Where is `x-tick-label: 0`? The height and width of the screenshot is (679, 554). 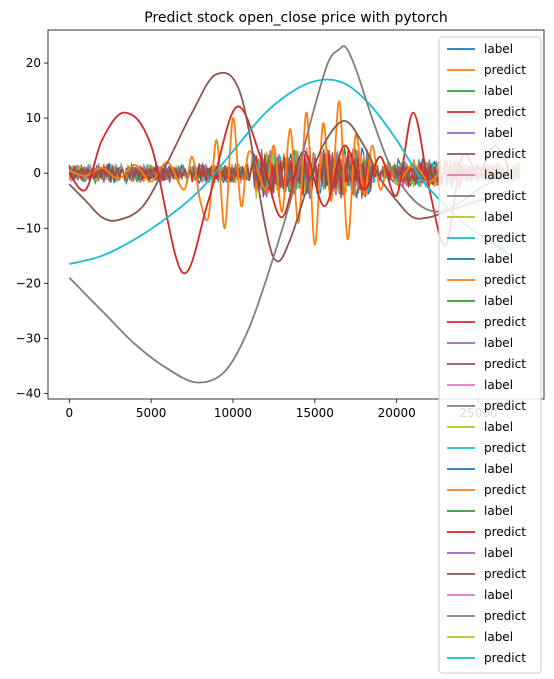
x-tick-label: 0 is located at coordinates (69, 413).